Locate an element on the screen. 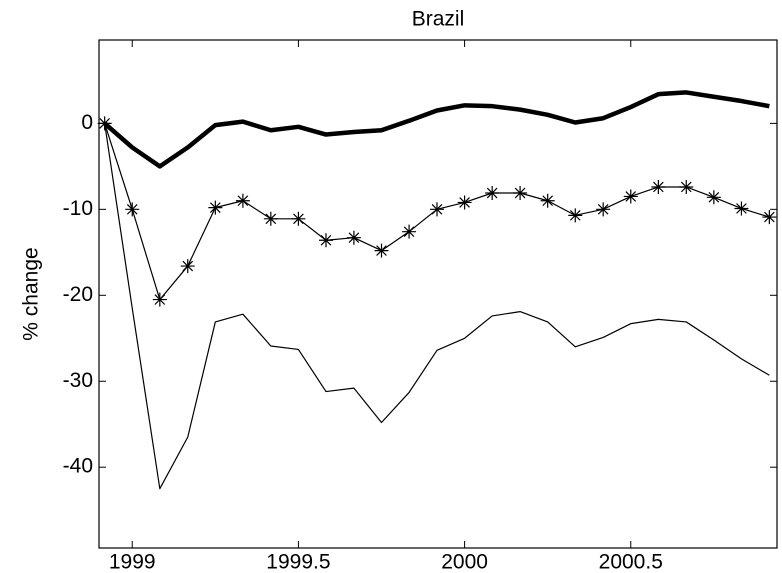 The height and width of the screenshot is (573, 782). y-tick-label: -10 is located at coordinates (78, 208).